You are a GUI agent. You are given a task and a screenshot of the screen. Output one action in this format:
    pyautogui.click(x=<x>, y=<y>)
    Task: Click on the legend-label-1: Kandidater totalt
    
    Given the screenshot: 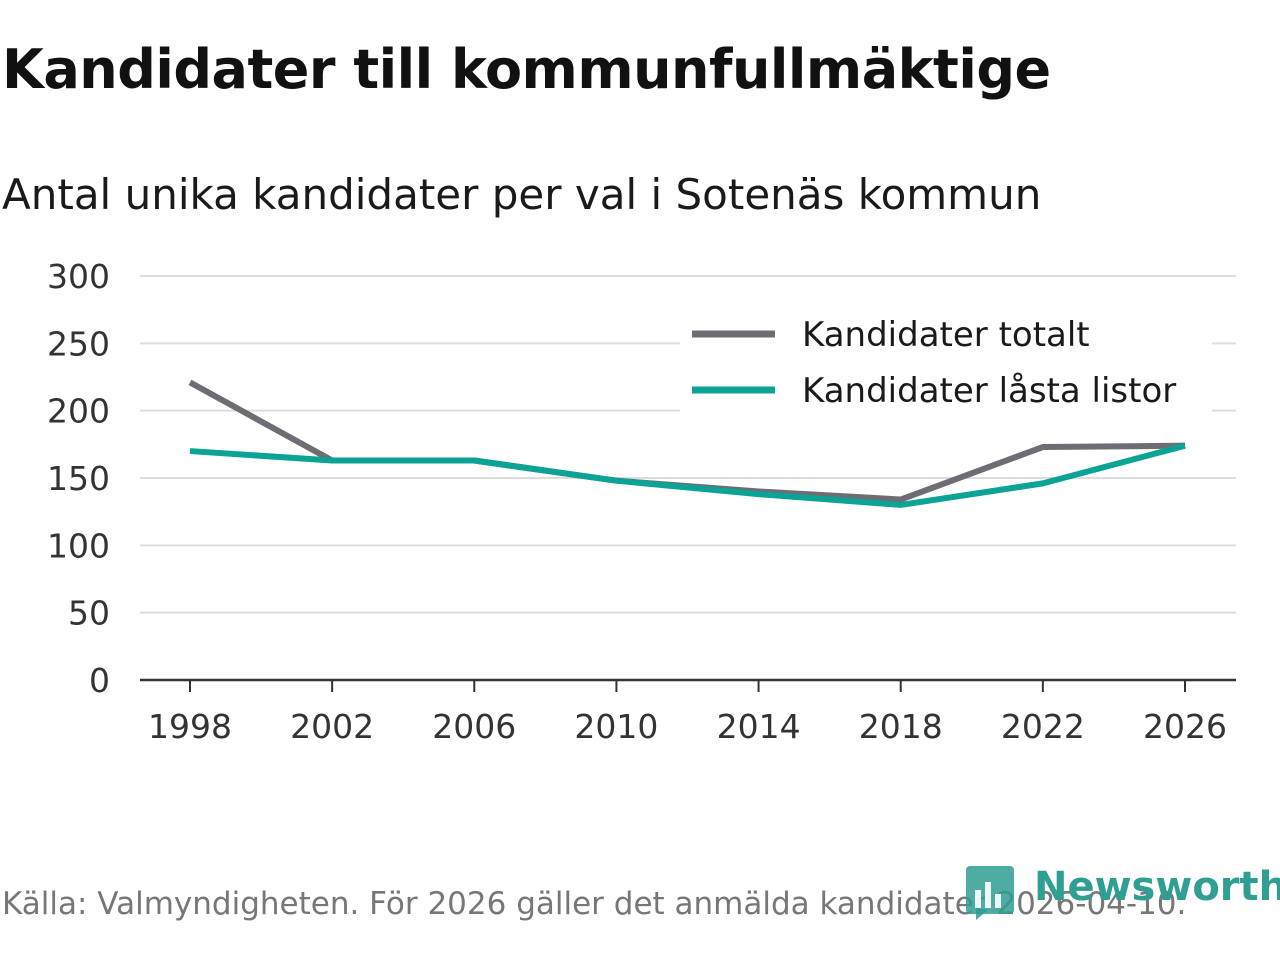 What is the action you would take?
    pyautogui.click(x=946, y=335)
    